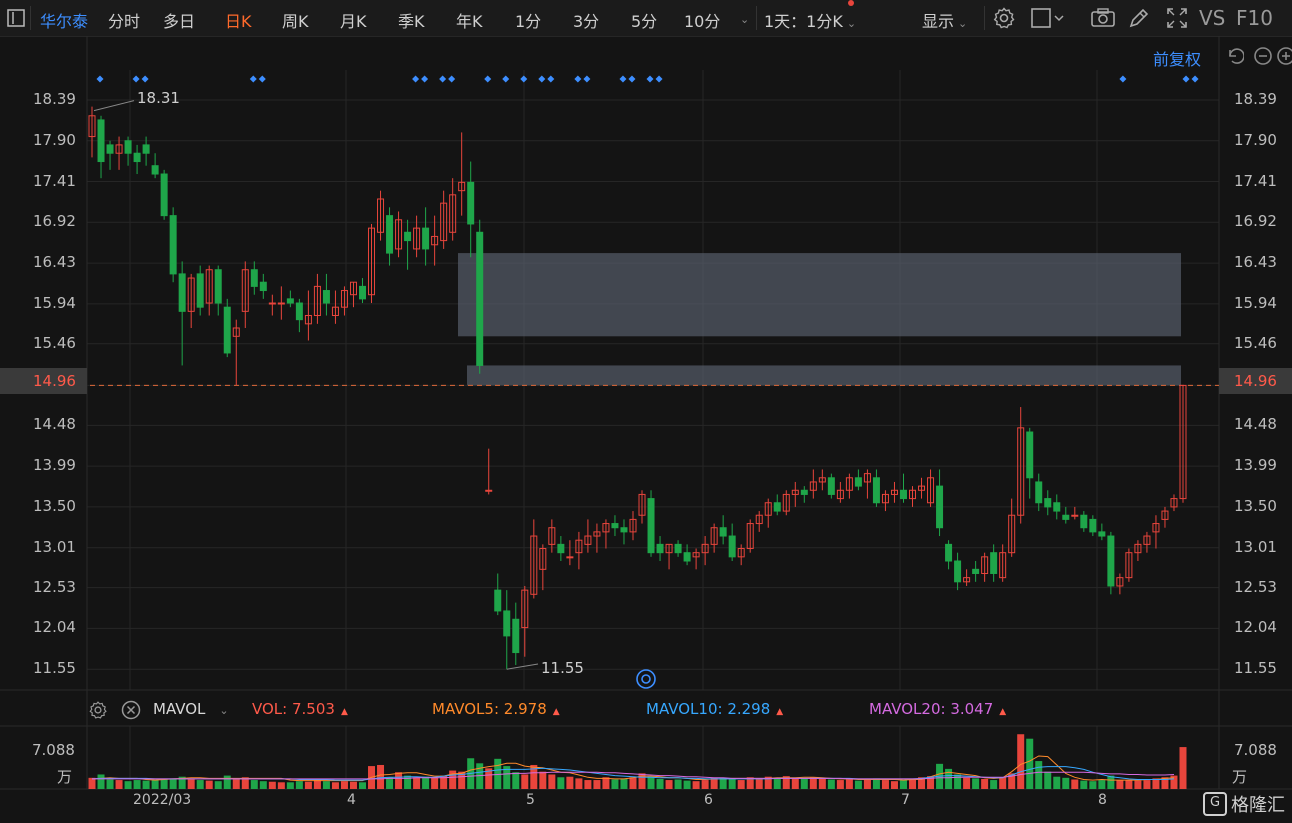  Describe the element at coordinates (646, 681) in the screenshot. I see `locate-icon` at that location.